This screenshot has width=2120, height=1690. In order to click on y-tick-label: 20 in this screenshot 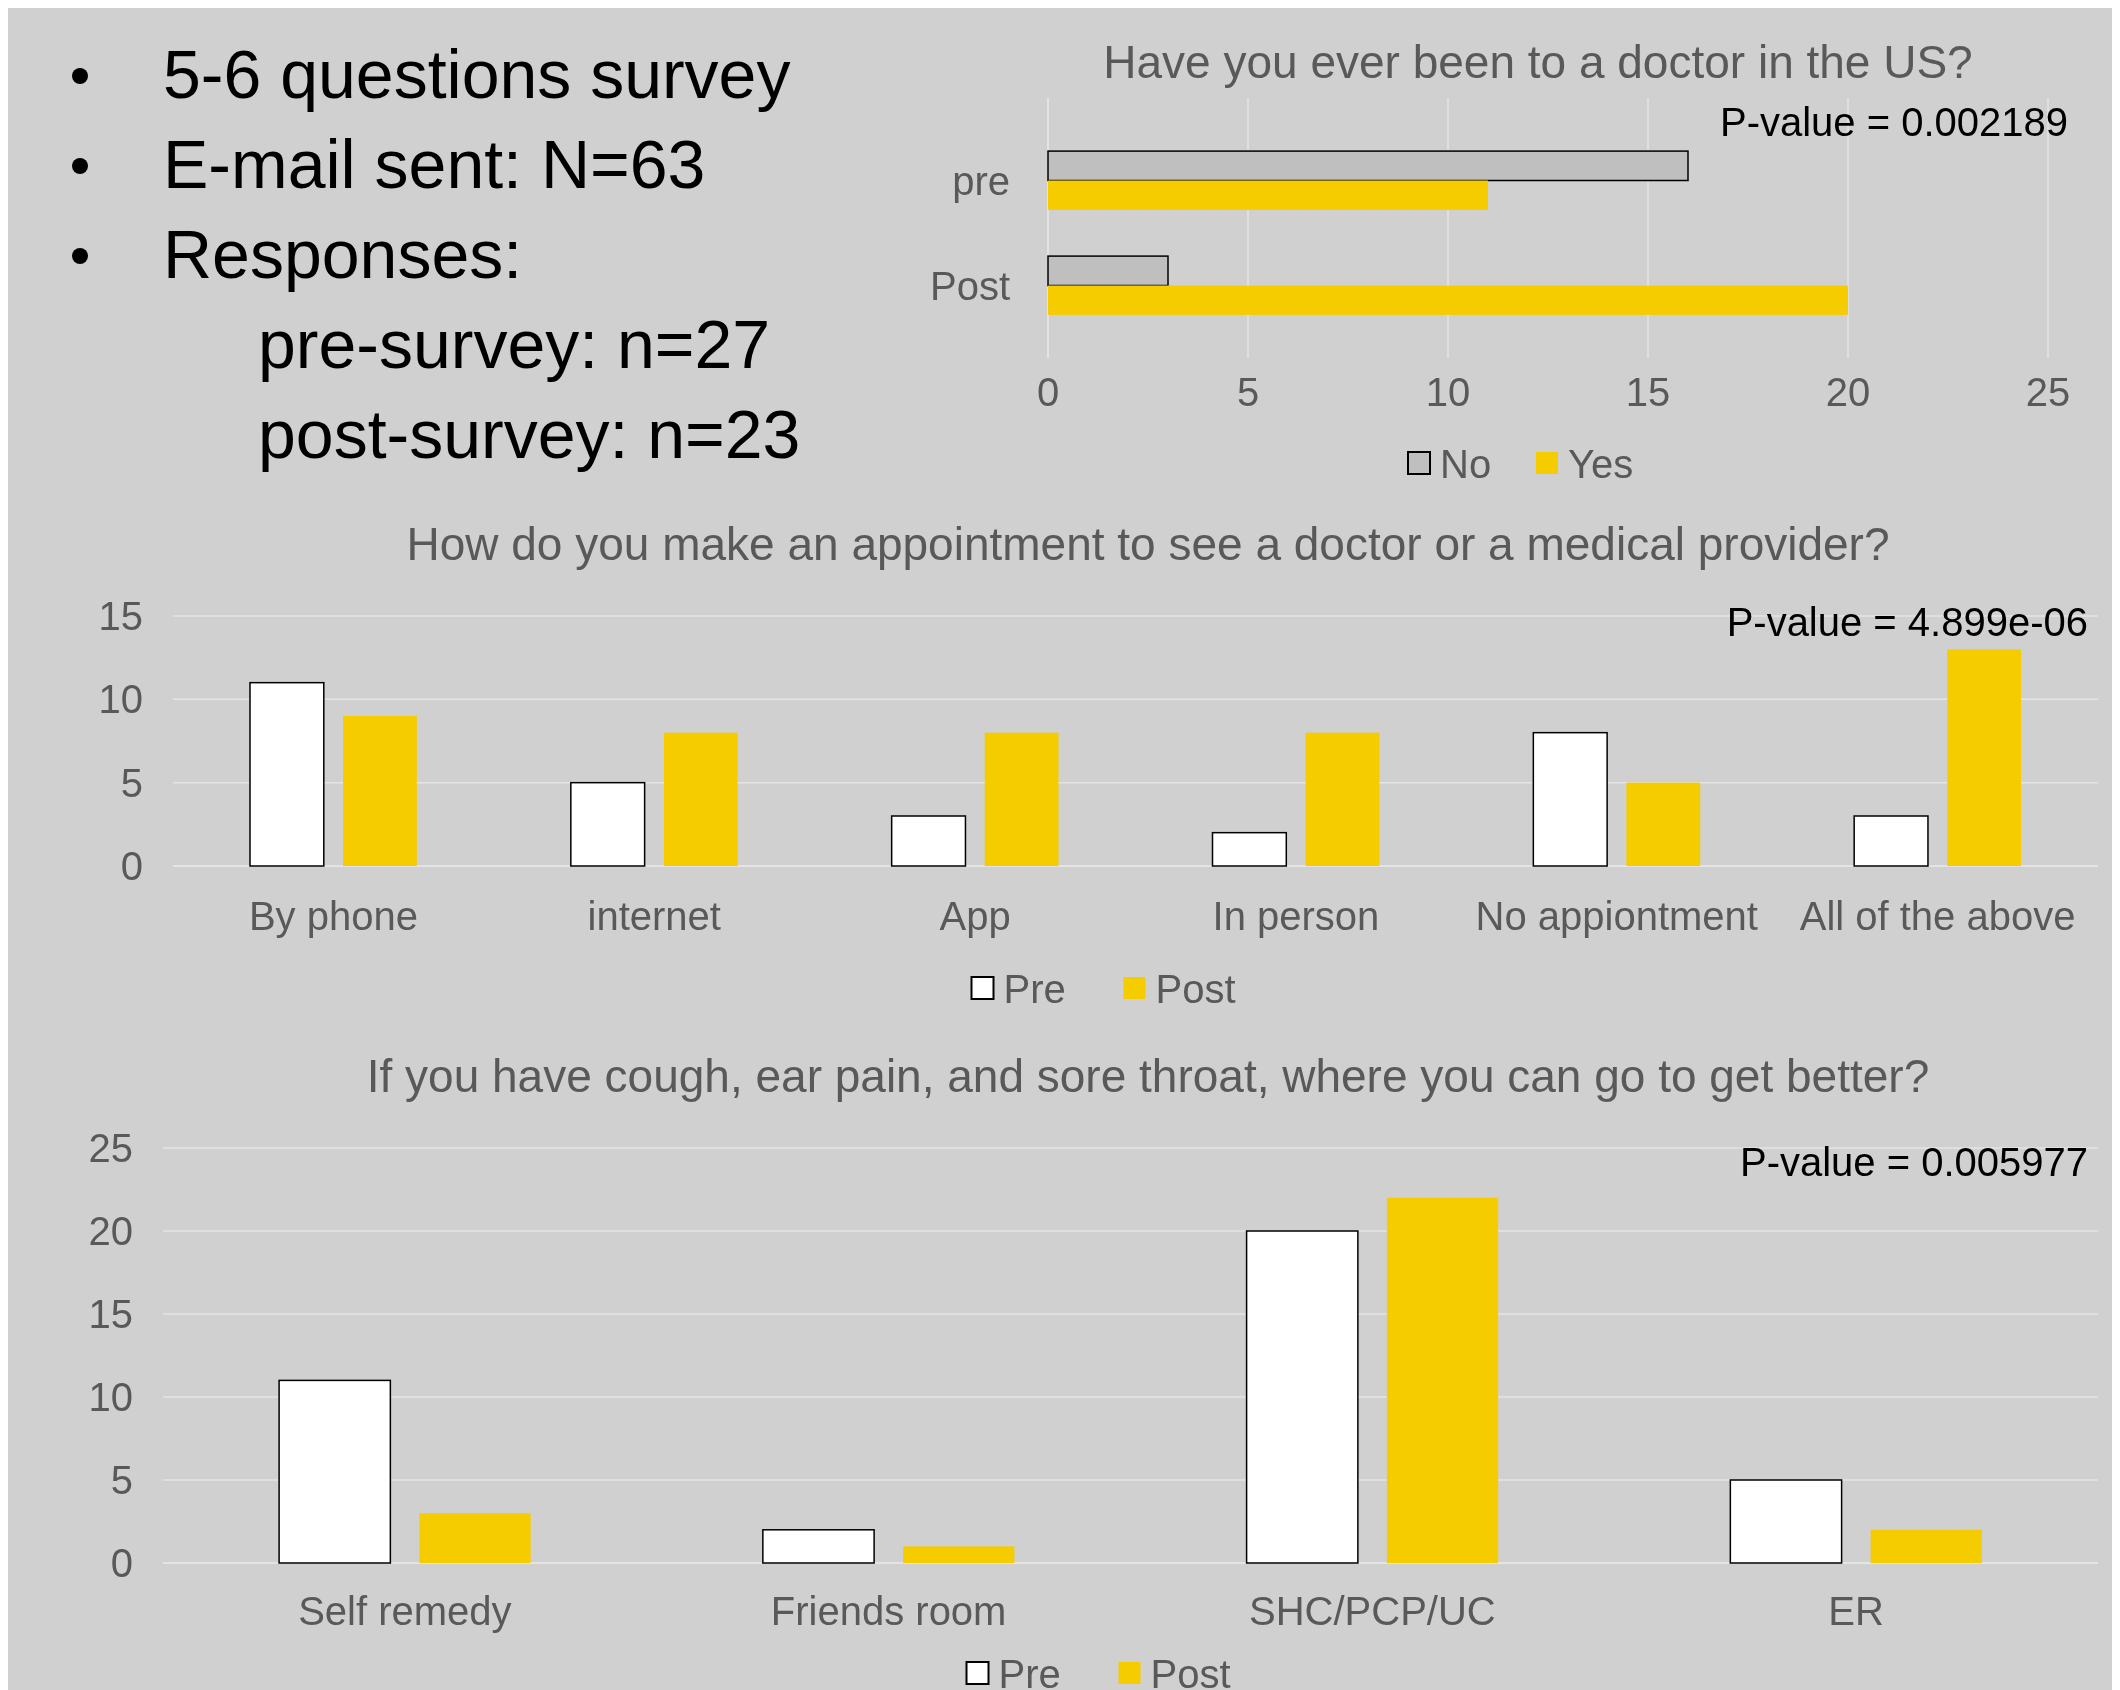, I will do `click(110, 1231)`.